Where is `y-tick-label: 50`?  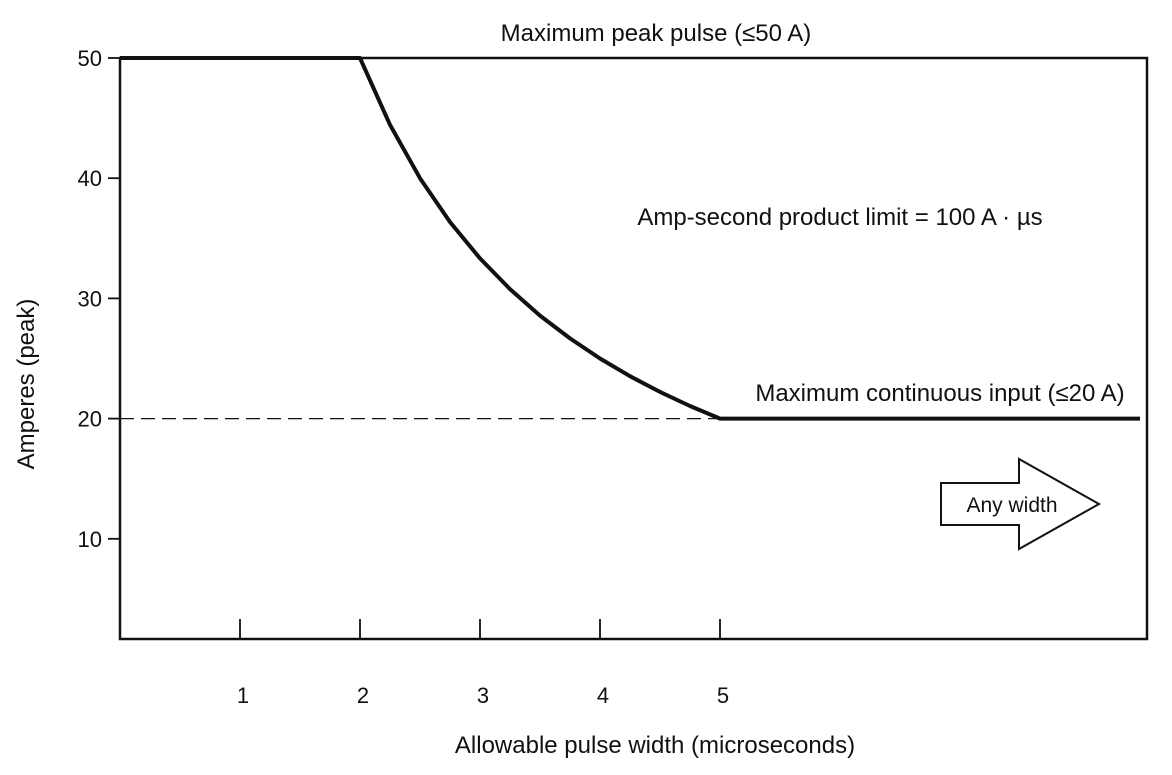
y-tick-label: 50 is located at coordinates (90, 58).